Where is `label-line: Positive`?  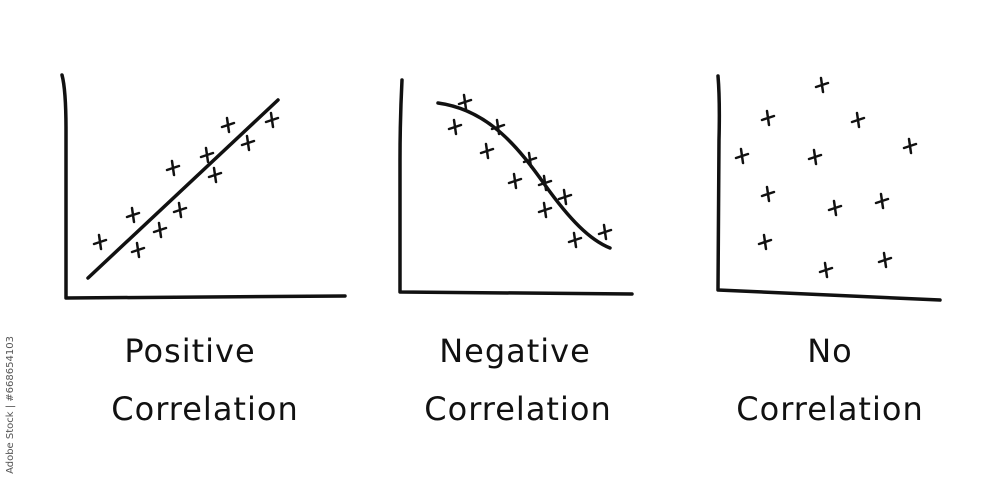
label-line: Positive is located at coordinates (189, 351).